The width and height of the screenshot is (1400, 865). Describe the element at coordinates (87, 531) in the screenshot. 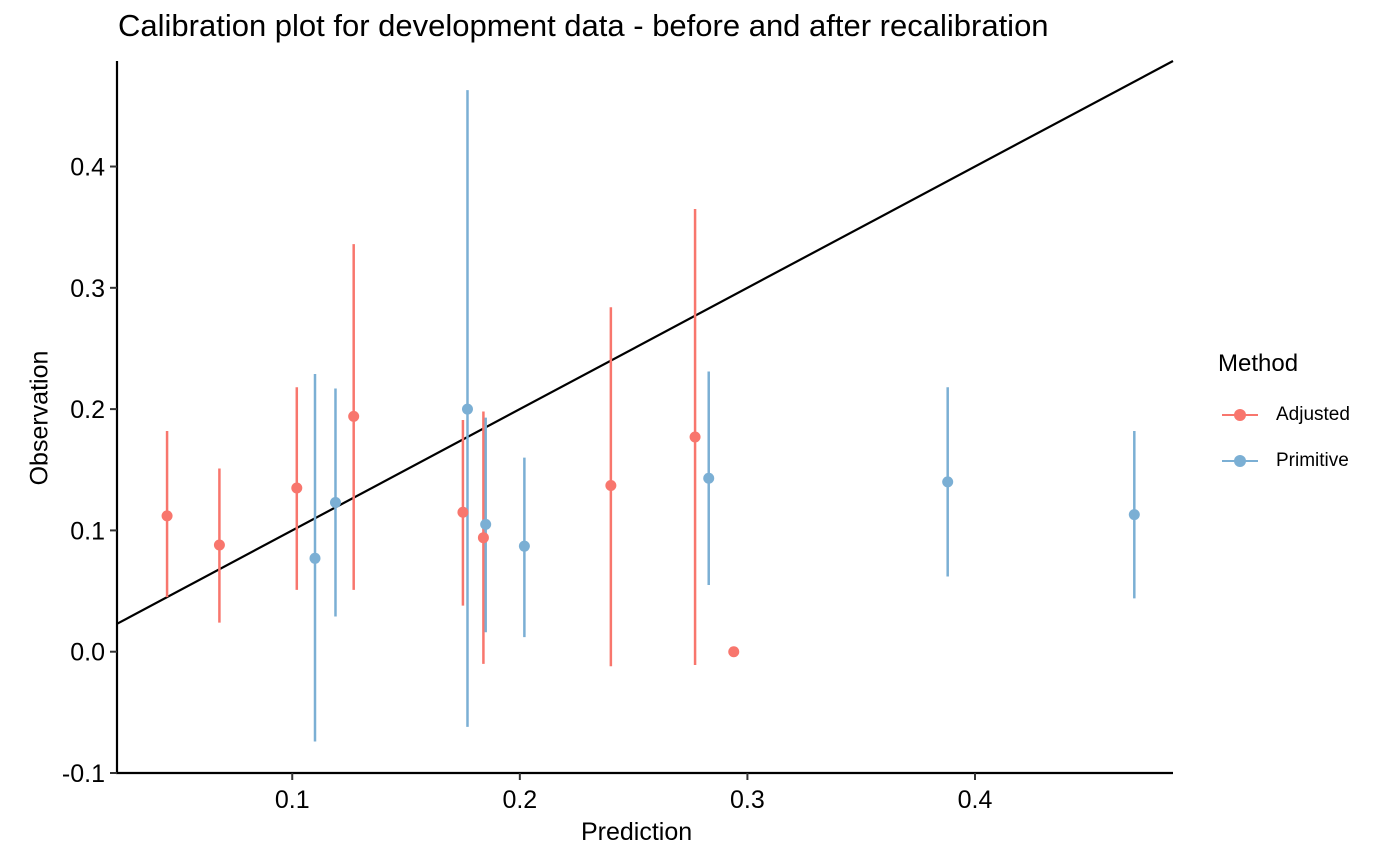

I see `y-tick-label-2: 0.1` at that location.